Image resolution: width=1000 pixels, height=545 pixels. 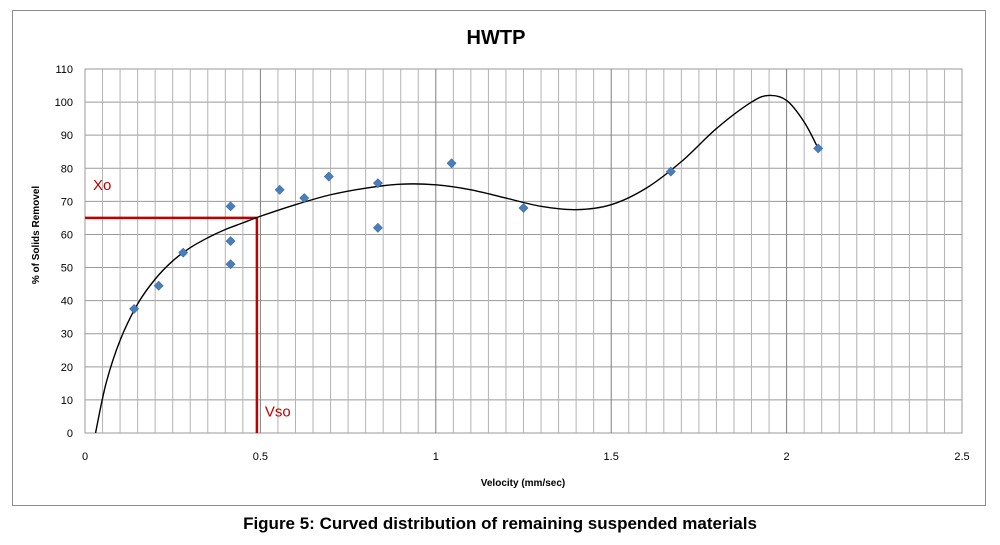 What do you see at coordinates (64, 70) in the screenshot?
I see `y-tick-label: 110` at bounding box center [64, 70].